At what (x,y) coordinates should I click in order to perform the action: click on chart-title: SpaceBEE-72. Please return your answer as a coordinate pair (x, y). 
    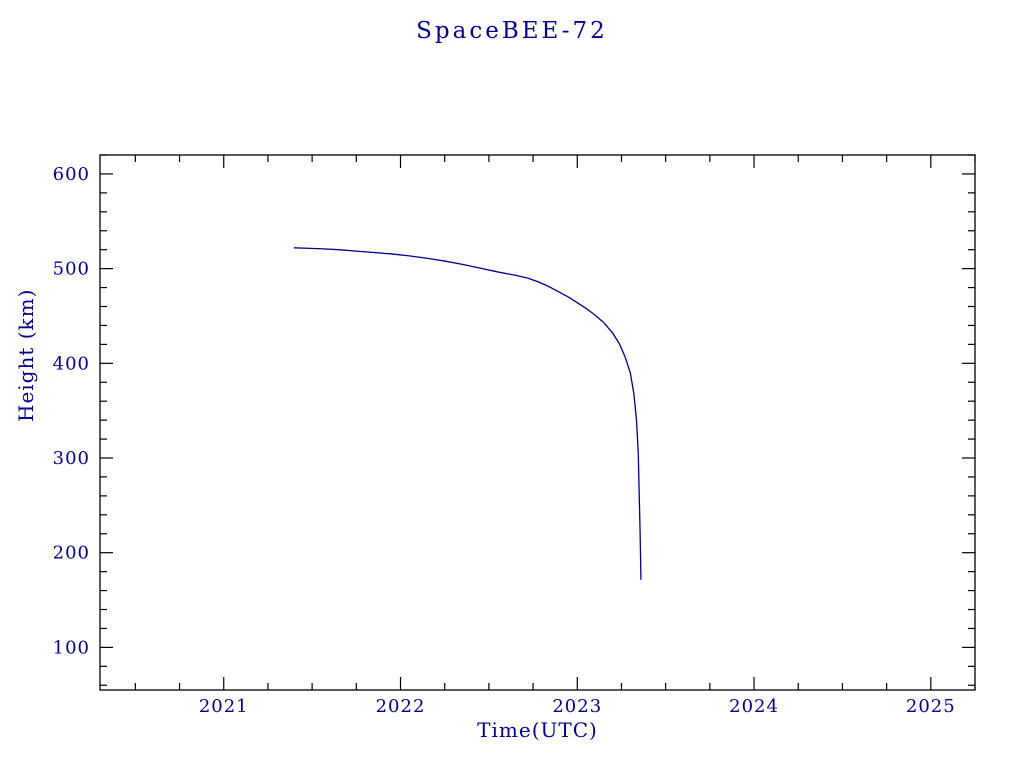
    Looking at the image, I should click on (512, 31).